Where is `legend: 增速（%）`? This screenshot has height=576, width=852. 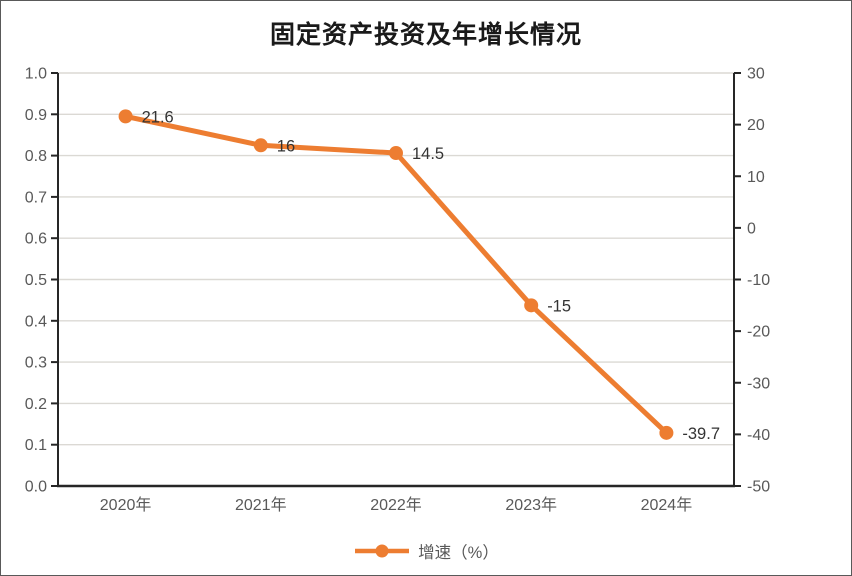
legend: 增速（%） is located at coordinates (426, 551).